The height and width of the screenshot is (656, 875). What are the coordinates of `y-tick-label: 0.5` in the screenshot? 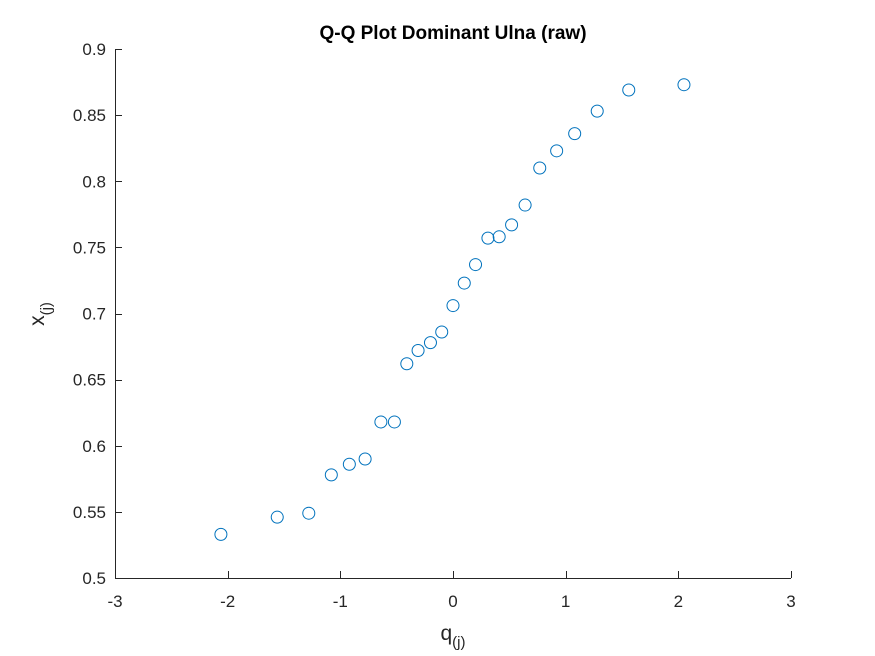 It's located at (94, 578).